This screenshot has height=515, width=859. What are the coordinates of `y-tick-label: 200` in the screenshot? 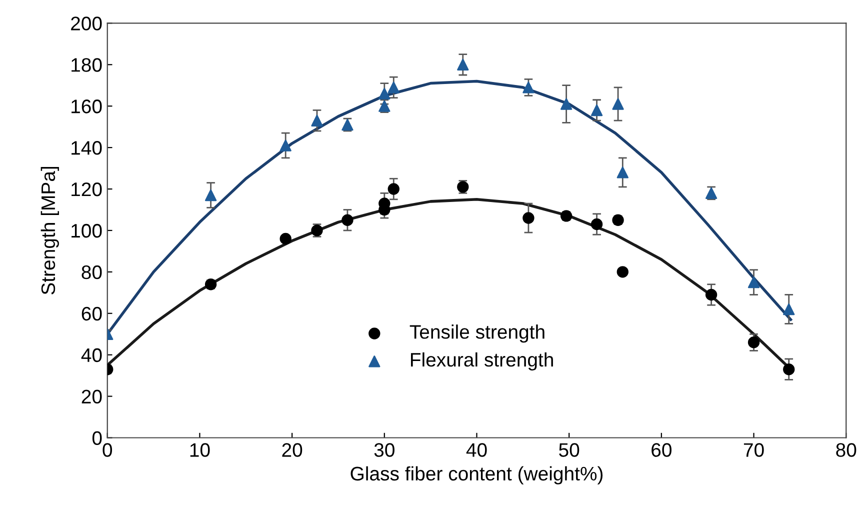 It's located at (86, 23).